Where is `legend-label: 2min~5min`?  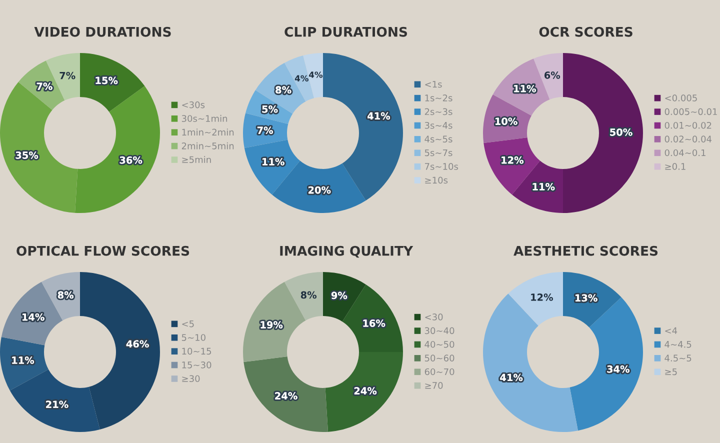
legend-label: 2min~5min is located at coordinates (208, 146).